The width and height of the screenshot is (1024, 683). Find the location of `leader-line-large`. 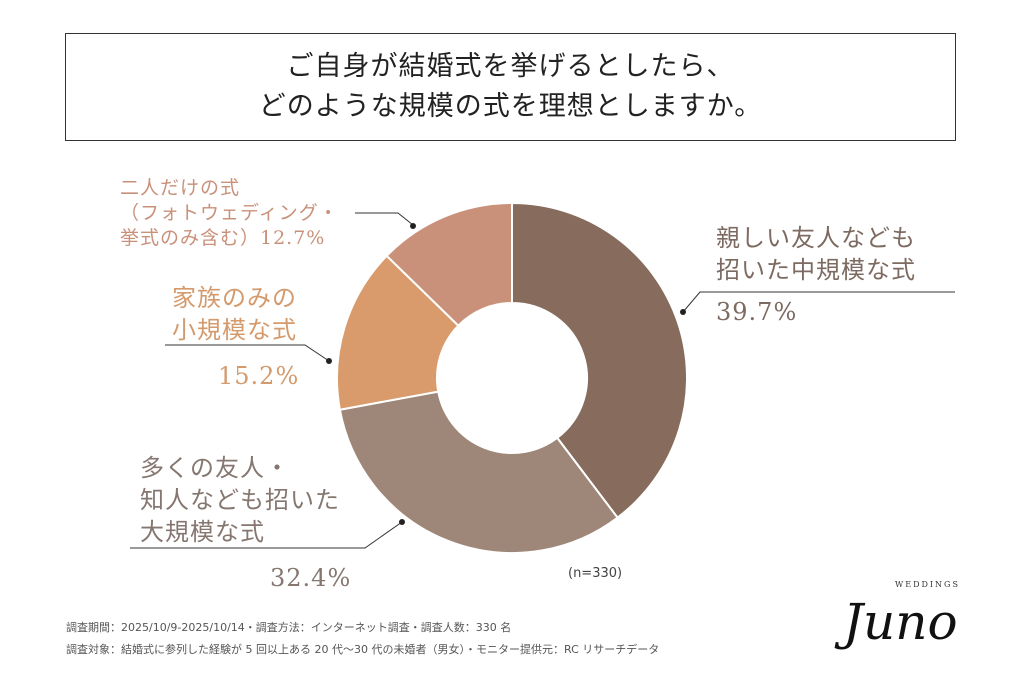

leader-line-large is located at coordinates (266, 535).